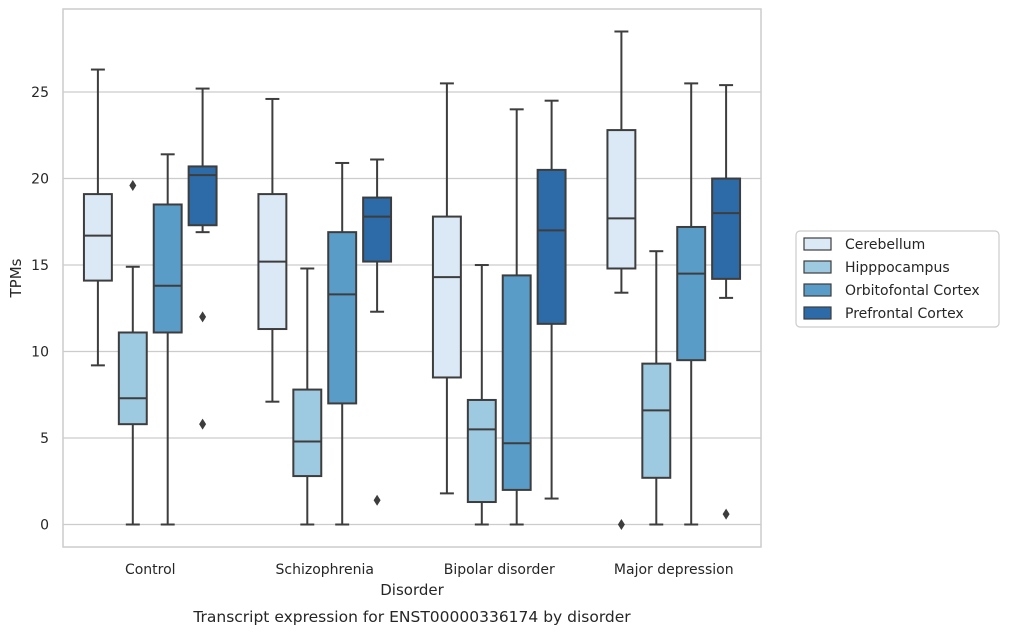 This screenshot has height=634, width=1009. Describe the element at coordinates (16, 278) in the screenshot. I see `y-axis-label: TPMs` at that location.